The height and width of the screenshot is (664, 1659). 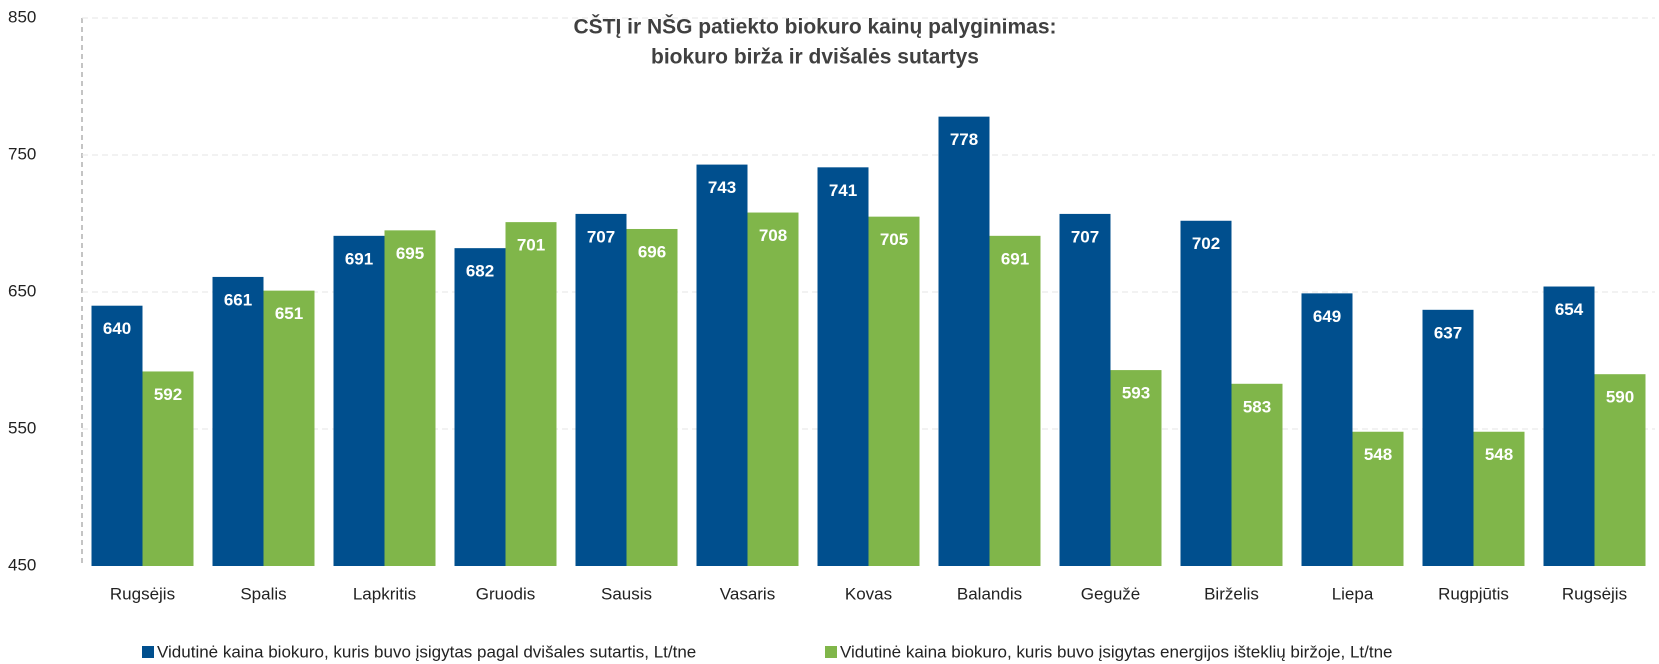 What do you see at coordinates (894, 239) in the screenshot?
I see `value-label: 705` at bounding box center [894, 239].